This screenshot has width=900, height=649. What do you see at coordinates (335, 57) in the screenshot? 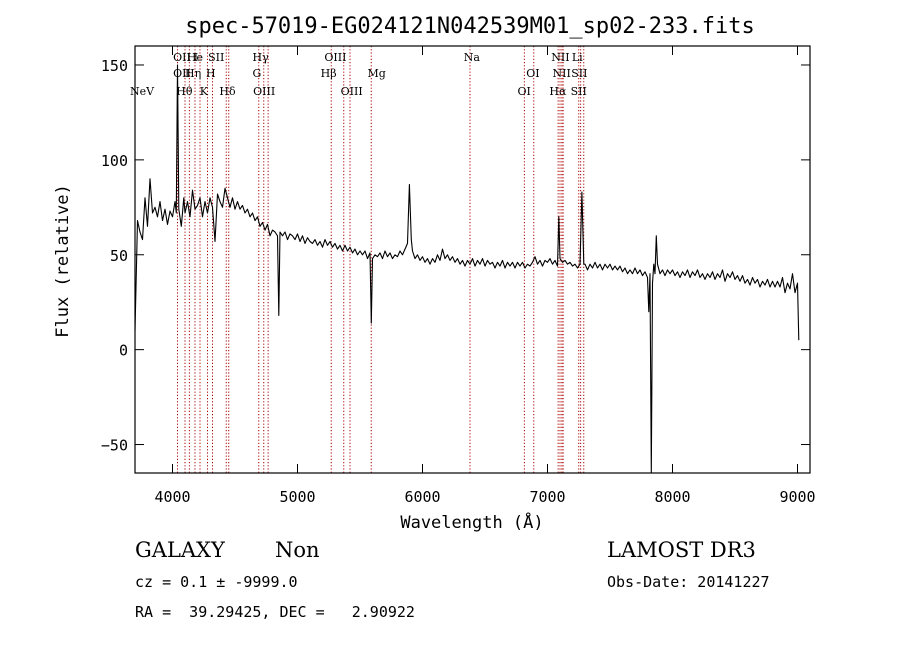
I see `line-label-14: OIII` at bounding box center [335, 57].